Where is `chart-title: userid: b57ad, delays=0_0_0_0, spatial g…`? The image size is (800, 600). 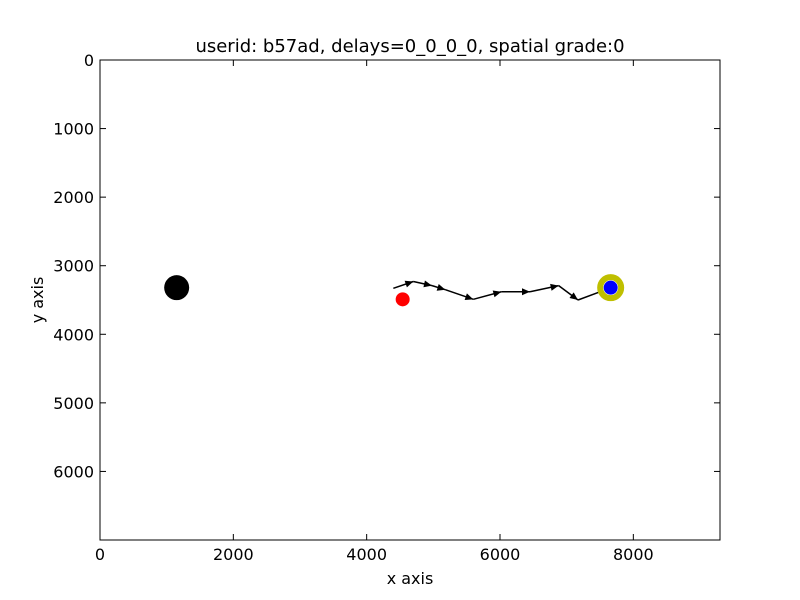 chart-title: userid: b57ad, delays=0_0_0_0, spatial g… is located at coordinates (409, 46).